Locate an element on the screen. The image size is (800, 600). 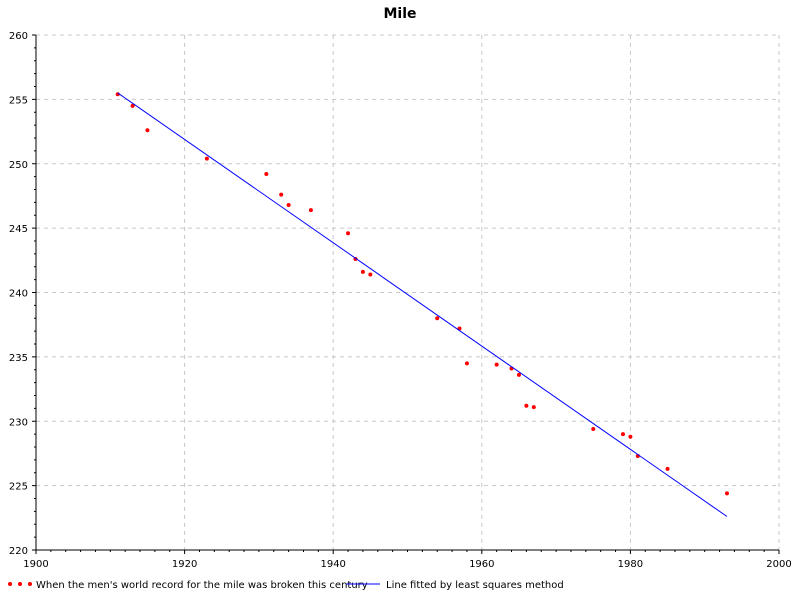
y-tick-label: 230 is located at coordinates (18, 422).